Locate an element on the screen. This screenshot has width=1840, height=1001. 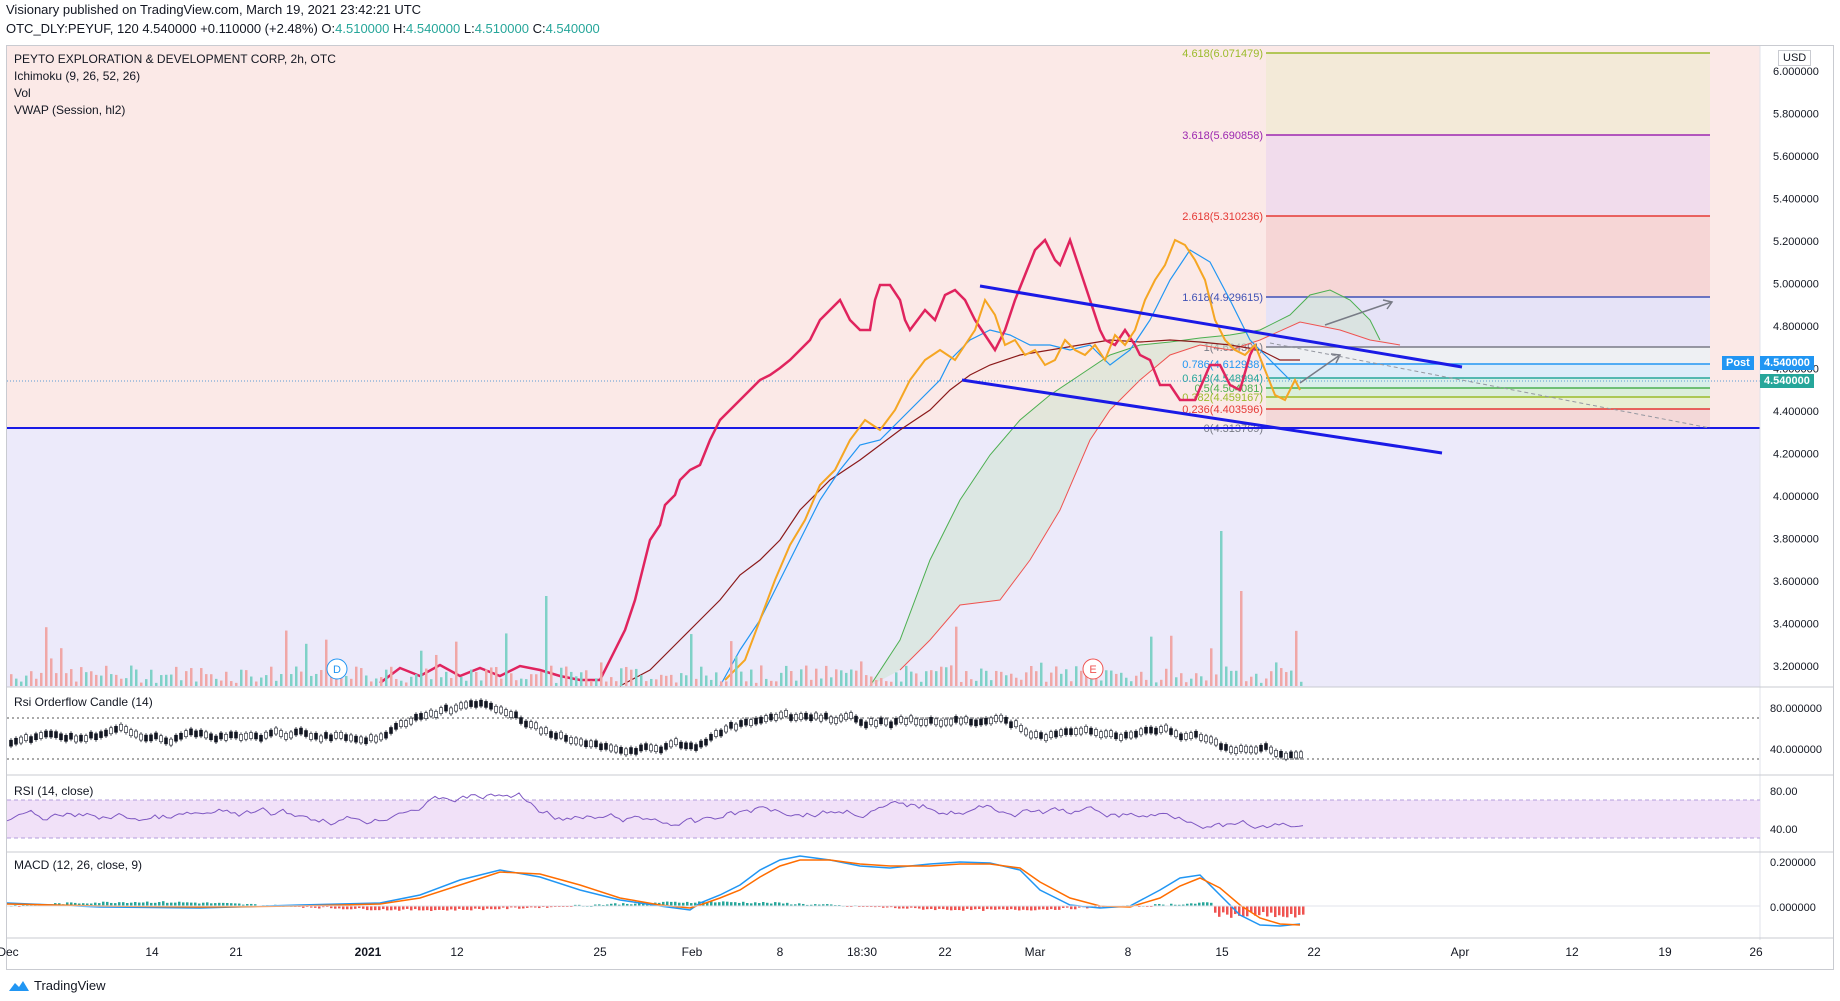
price-axis-label: 5.800000 is located at coordinates (1796, 115).